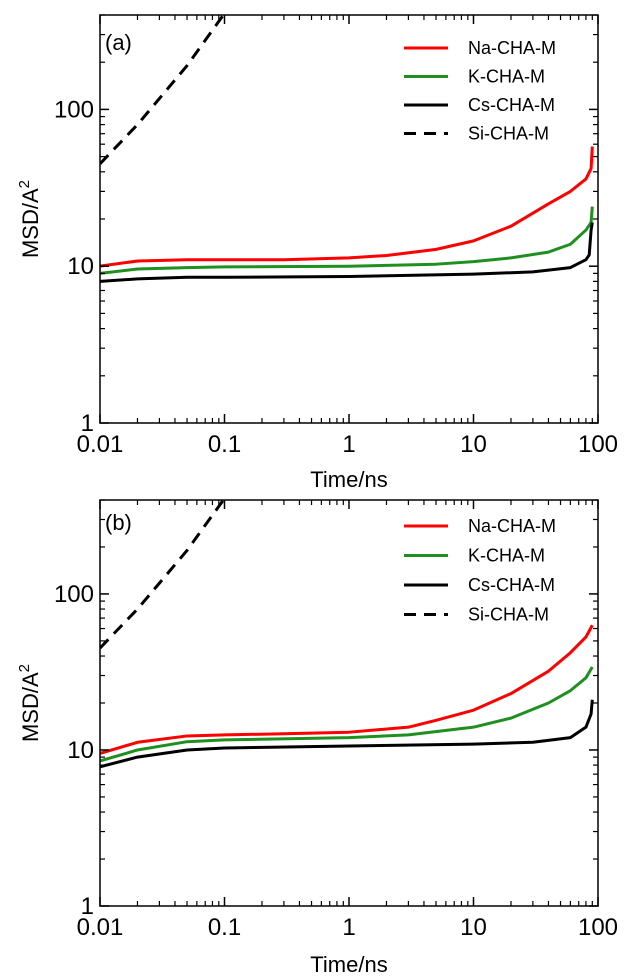  I want to click on panel-label: (a), so click(118, 42).